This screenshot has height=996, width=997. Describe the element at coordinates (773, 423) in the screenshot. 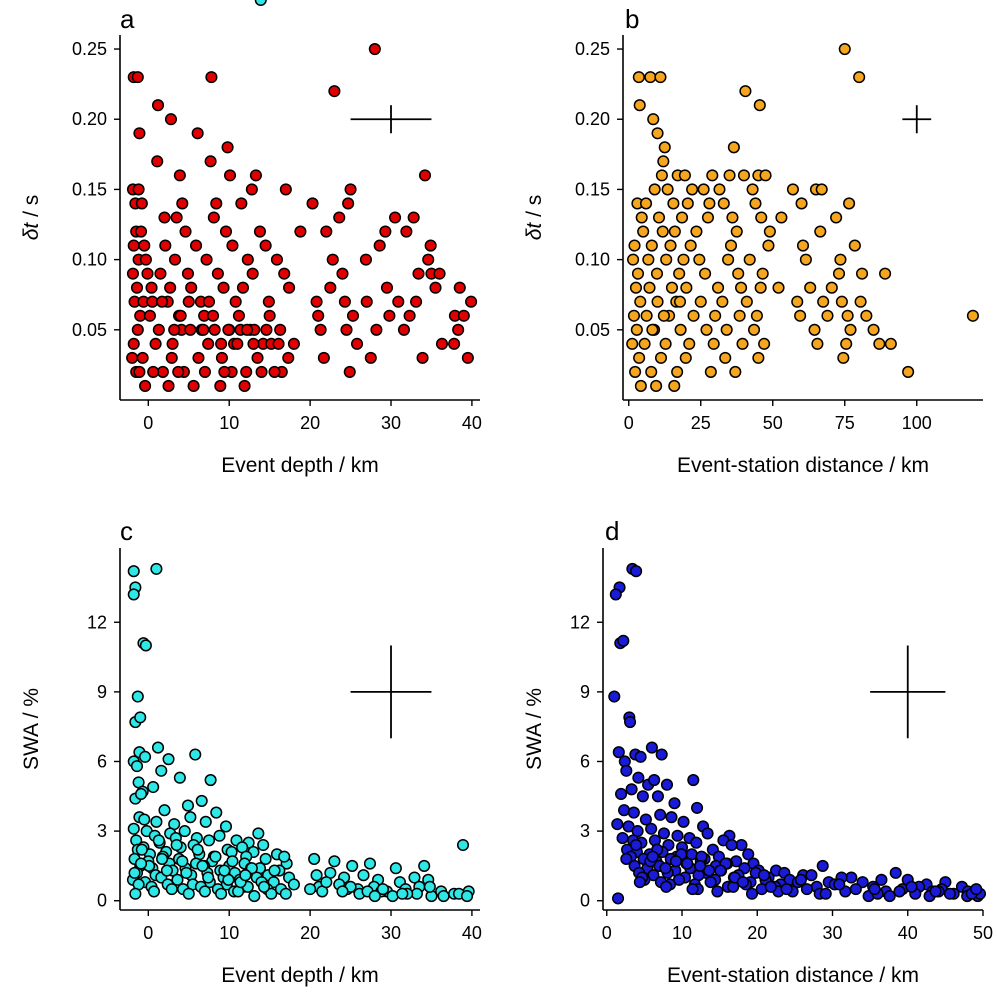

I see `x-tick-label: 50` at that location.